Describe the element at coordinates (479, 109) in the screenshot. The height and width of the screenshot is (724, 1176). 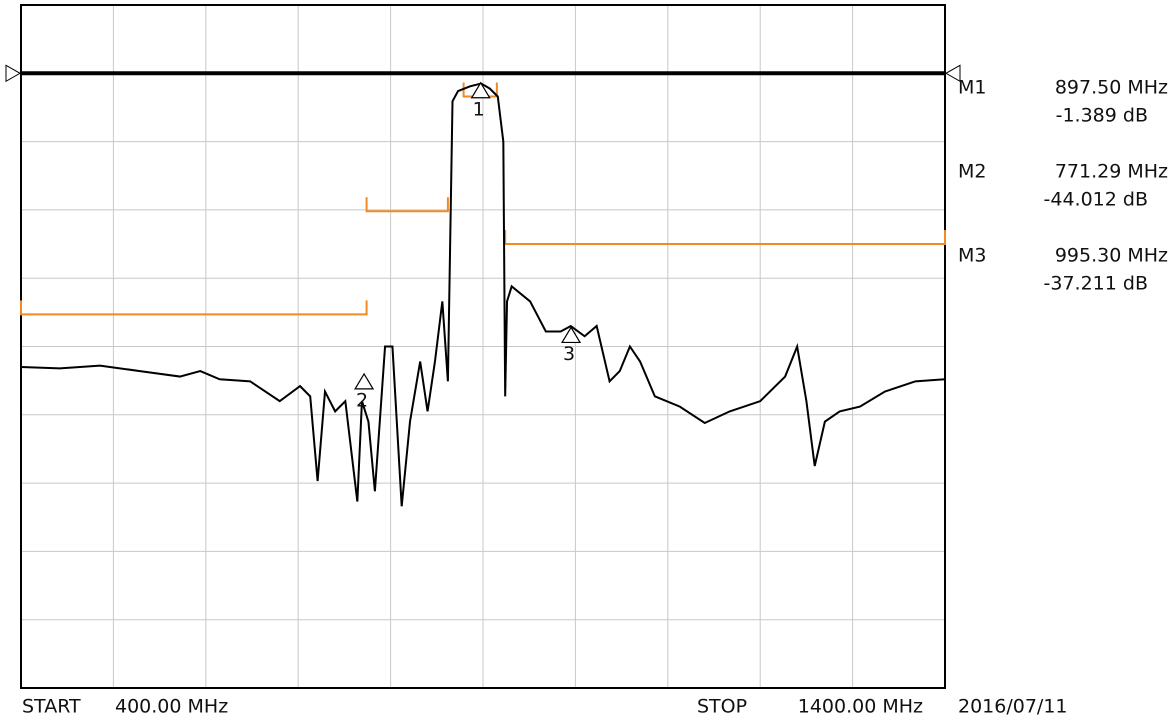
I see `marker-number: 1` at that location.